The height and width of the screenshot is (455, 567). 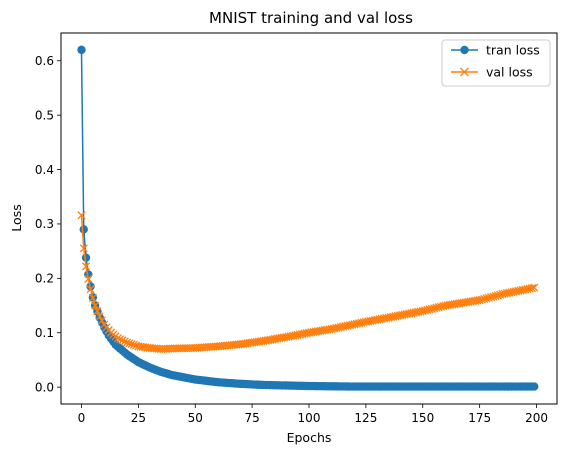 What do you see at coordinates (44, 279) in the screenshot?
I see `y-tick-label: 0.2` at bounding box center [44, 279].